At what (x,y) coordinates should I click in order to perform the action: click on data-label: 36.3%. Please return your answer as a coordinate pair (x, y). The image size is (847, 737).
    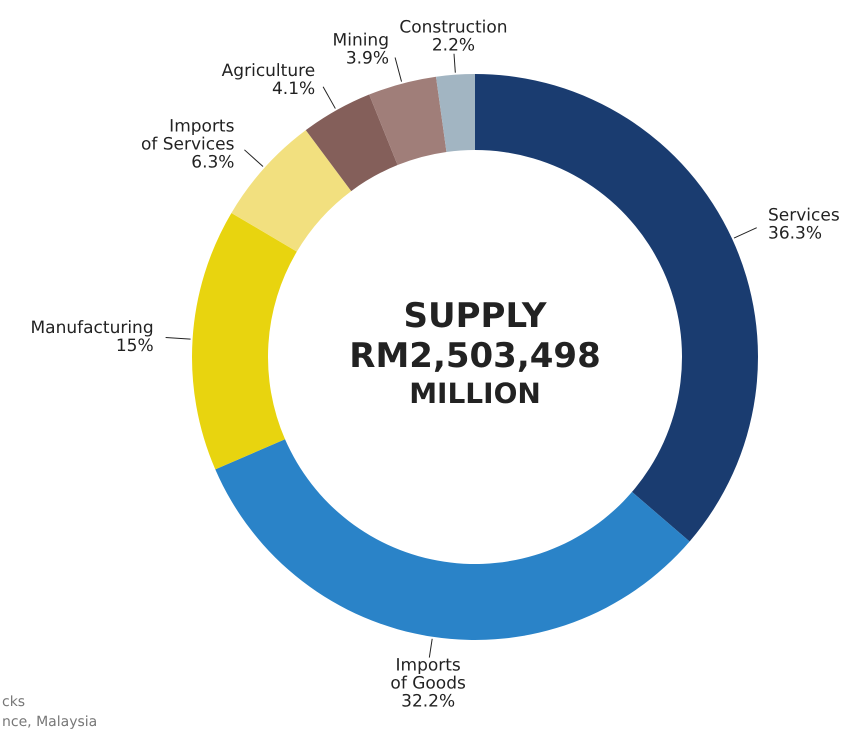
    Looking at the image, I should click on (795, 233).